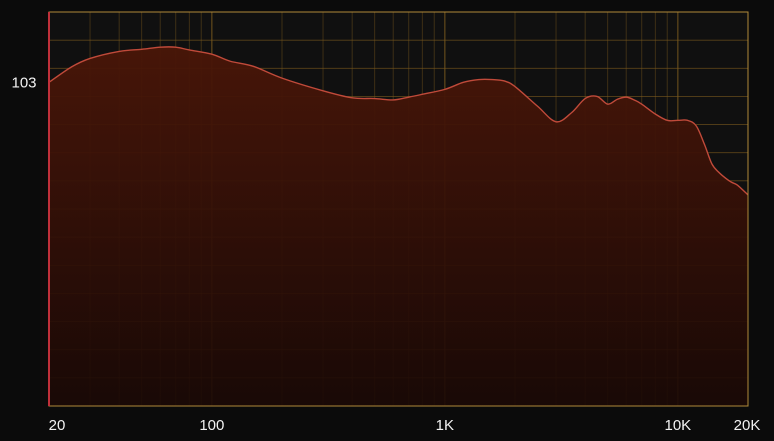  What do you see at coordinates (747, 425) in the screenshot?
I see `x-tick-label: 20K` at bounding box center [747, 425].